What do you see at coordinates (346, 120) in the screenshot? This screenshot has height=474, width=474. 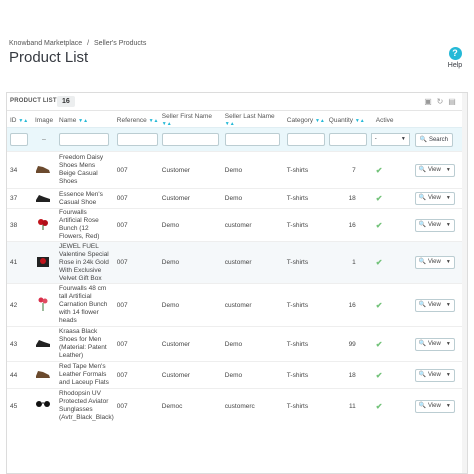 I see `column-quantity: Quantity ▼▲` at bounding box center [346, 120].